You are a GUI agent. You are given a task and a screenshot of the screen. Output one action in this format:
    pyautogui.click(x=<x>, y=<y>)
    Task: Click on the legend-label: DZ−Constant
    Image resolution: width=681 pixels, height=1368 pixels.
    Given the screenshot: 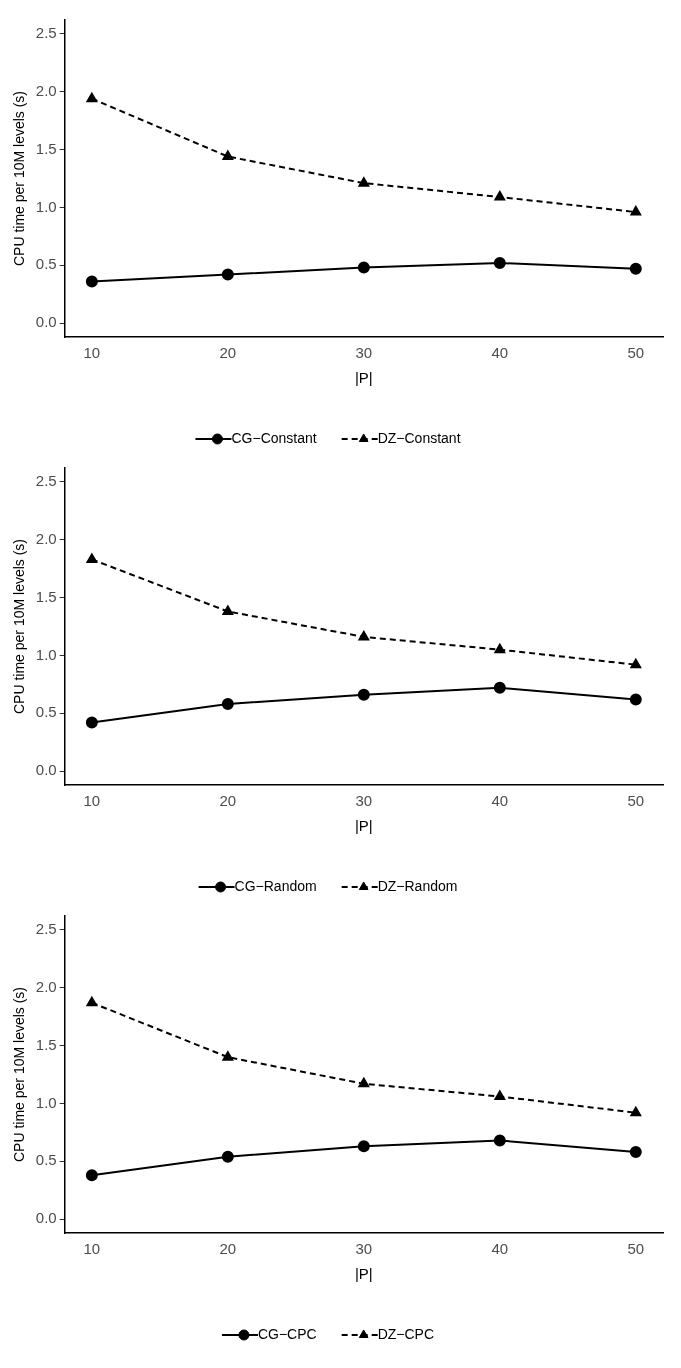 What is the action you would take?
    pyautogui.click(x=419, y=437)
    